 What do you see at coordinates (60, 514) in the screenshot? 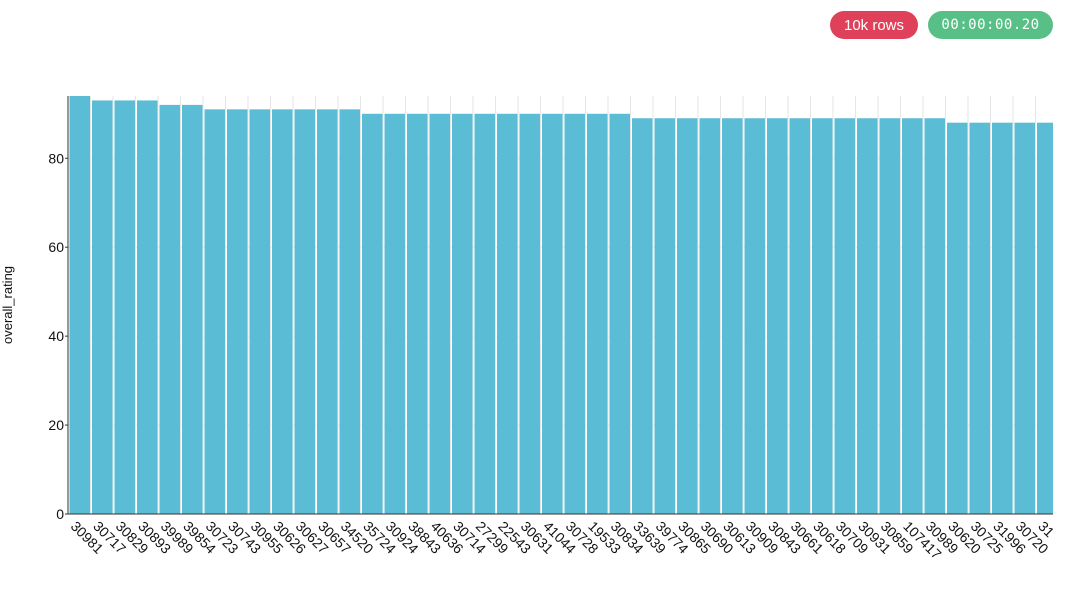
I see `y-tick-label: 0` at bounding box center [60, 514].